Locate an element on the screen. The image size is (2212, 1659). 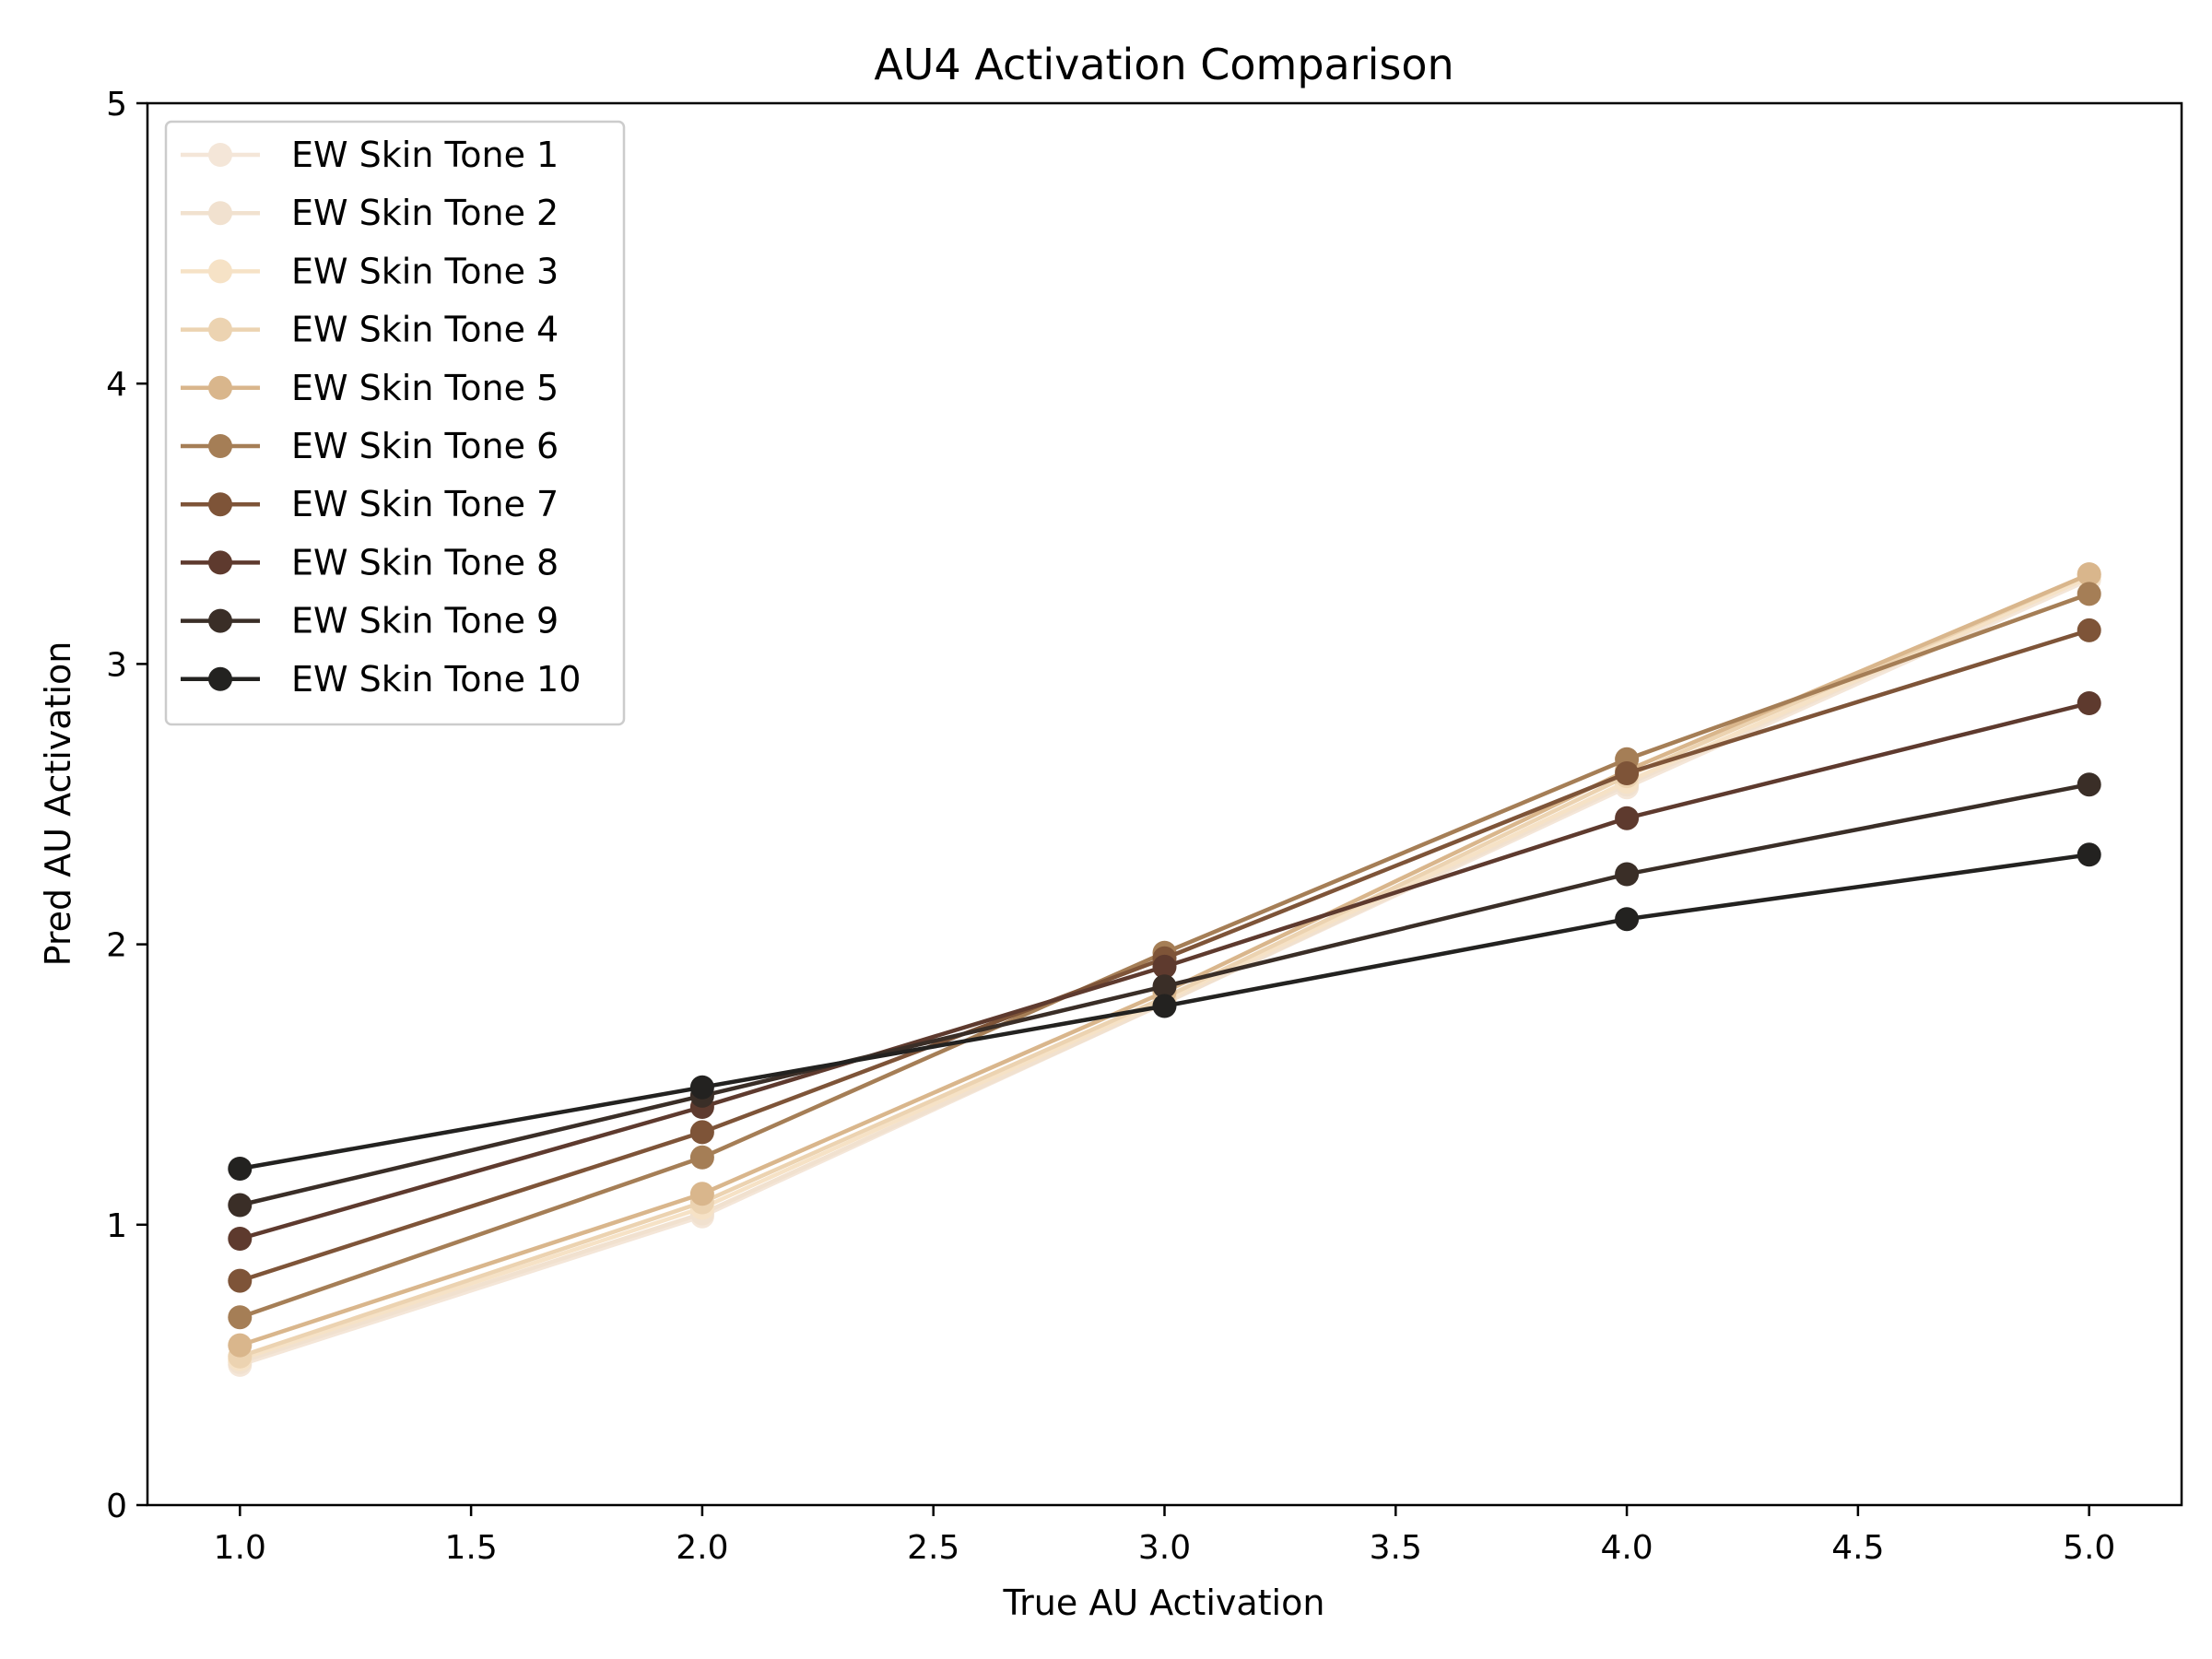
legend-label: EW Skin Tone 9 is located at coordinates (425, 621).